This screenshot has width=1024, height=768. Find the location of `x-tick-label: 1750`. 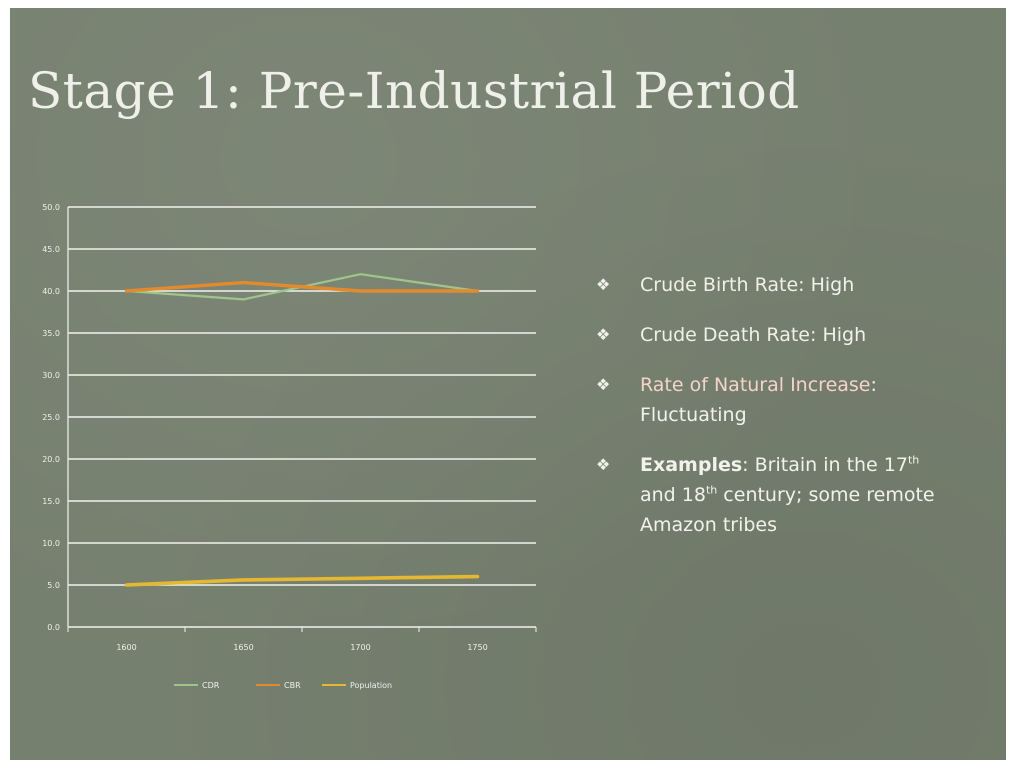

x-tick-label: 1750 is located at coordinates (477, 647).